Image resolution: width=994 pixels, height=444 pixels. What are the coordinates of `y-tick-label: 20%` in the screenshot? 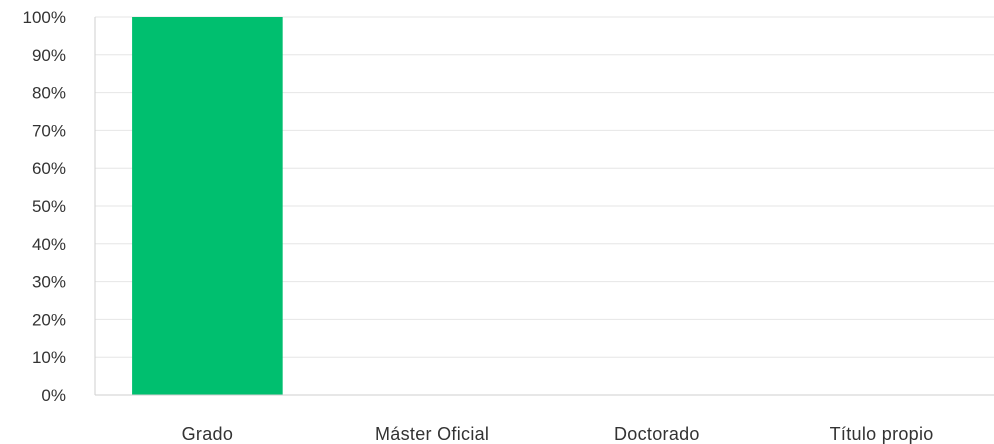 It's located at (49, 319).